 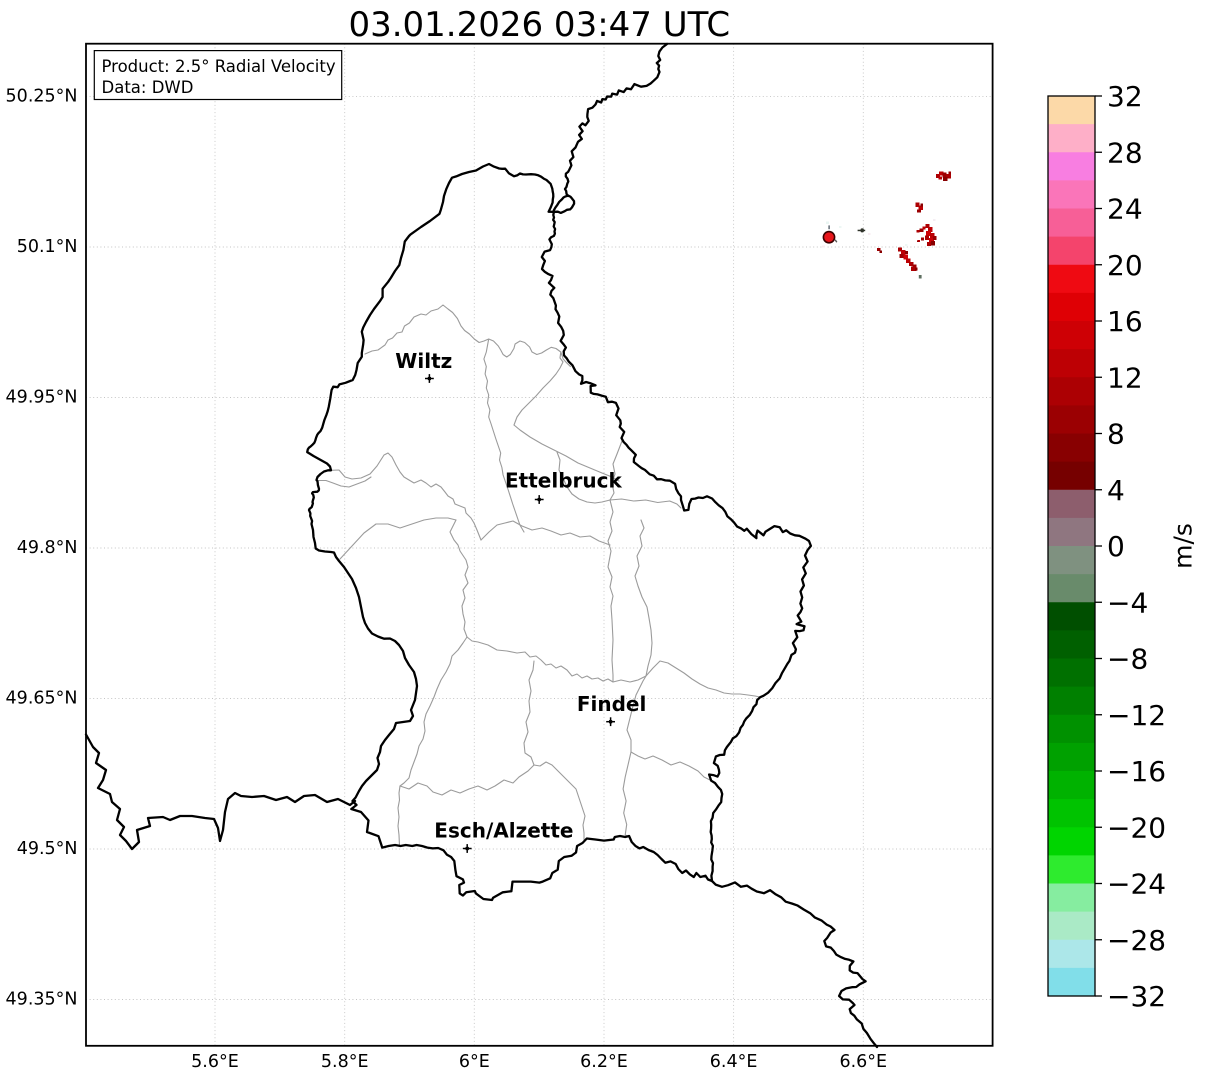 I want to click on lon-tick-label: 6.4°E, so click(x=734, y=1062).